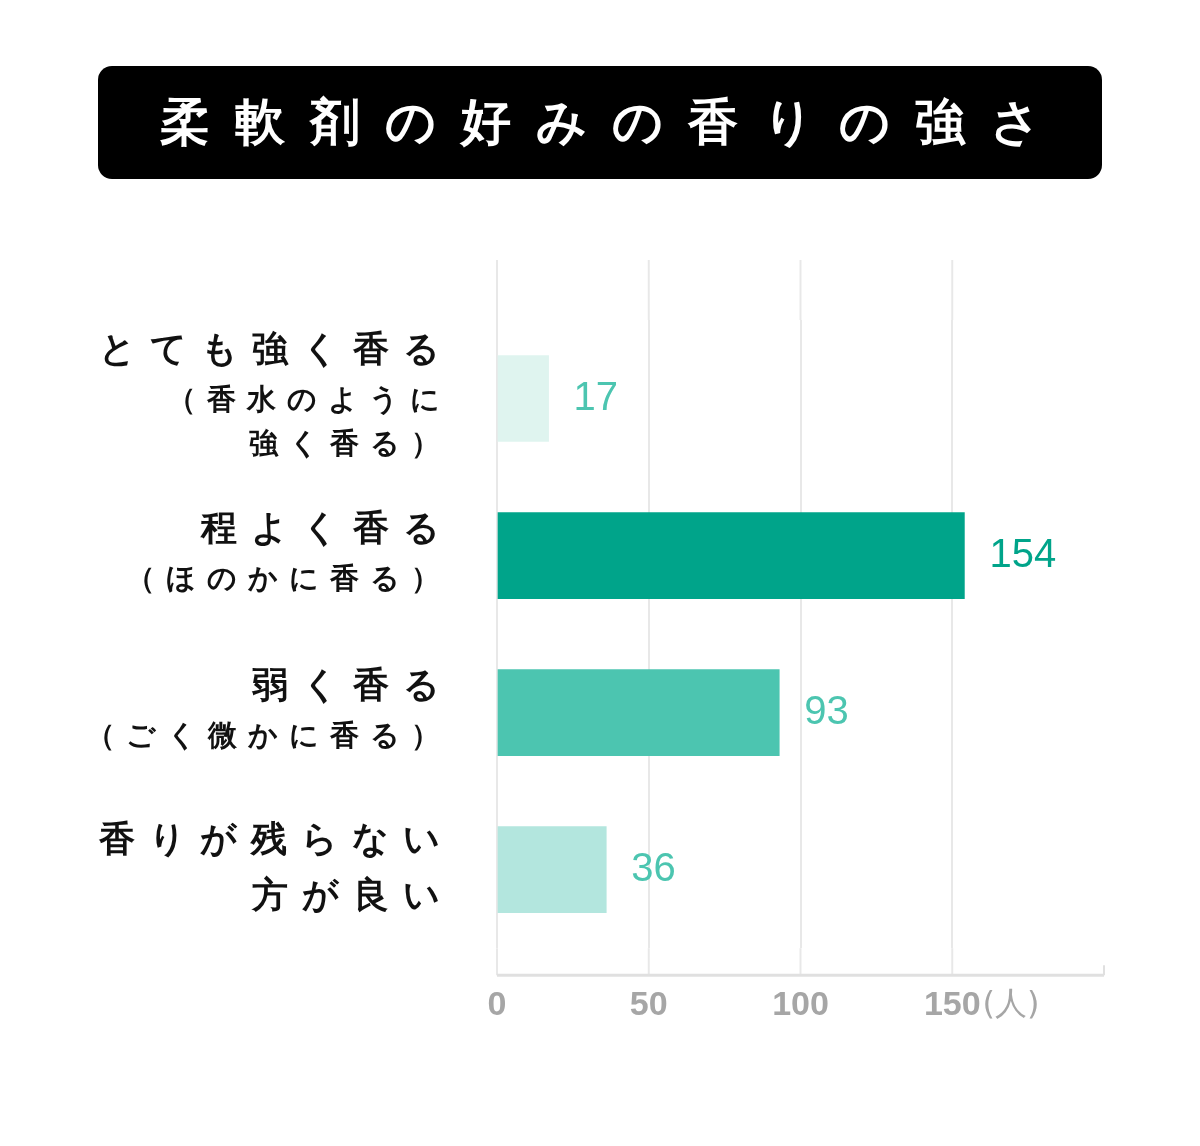 The image size is (1200, 1146). I want to click on x-tick-label: 100, so click(800, 1002).